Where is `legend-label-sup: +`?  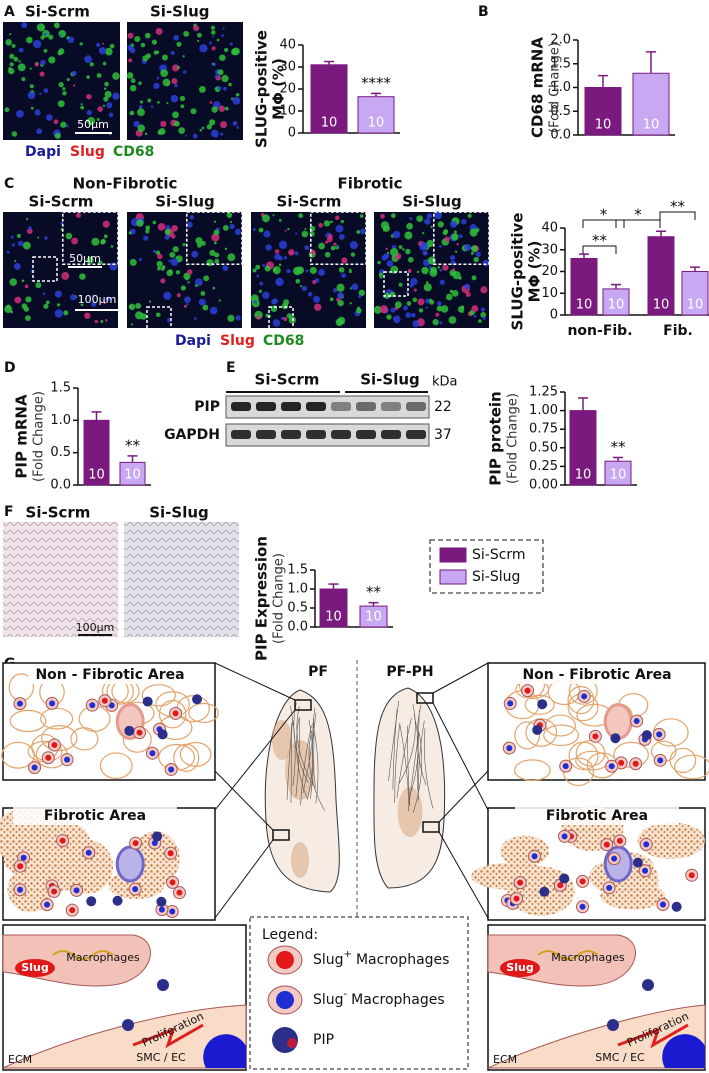 legend-label-sup: + is located at coordinates (348, 954).